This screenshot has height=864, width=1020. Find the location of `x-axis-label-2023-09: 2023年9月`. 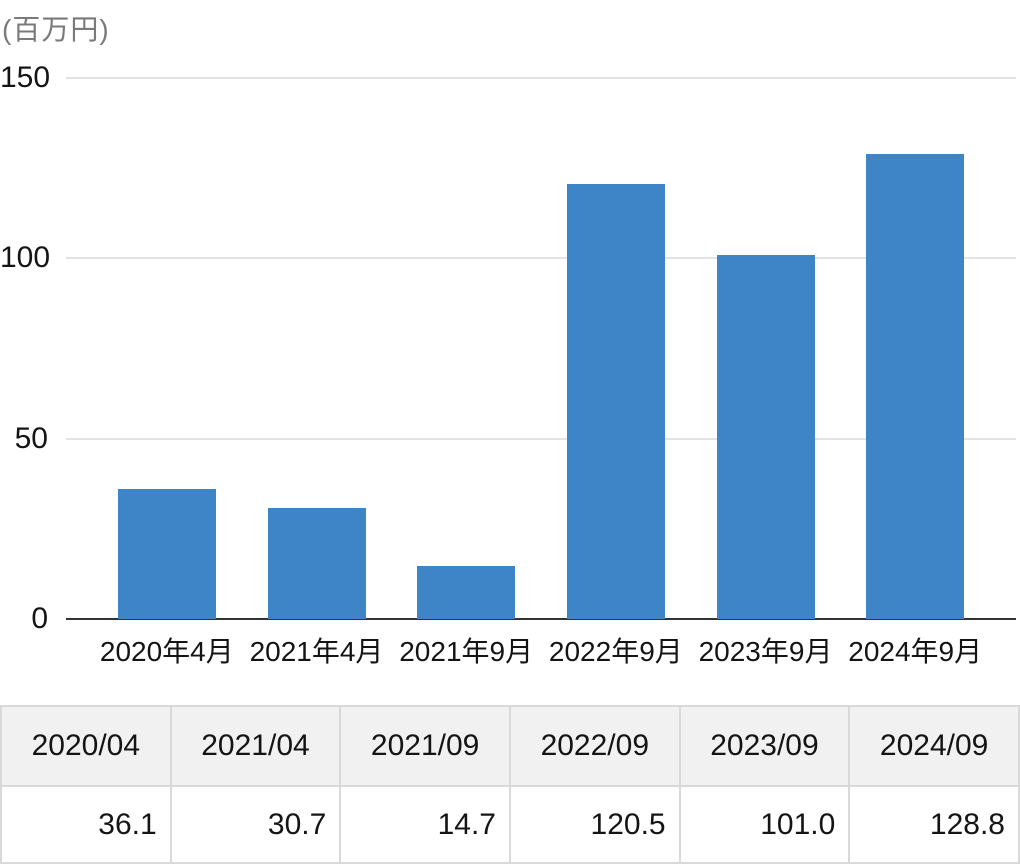

x-axis-label-2023-09: 2023年9月 is located at coordinates (765, 651).